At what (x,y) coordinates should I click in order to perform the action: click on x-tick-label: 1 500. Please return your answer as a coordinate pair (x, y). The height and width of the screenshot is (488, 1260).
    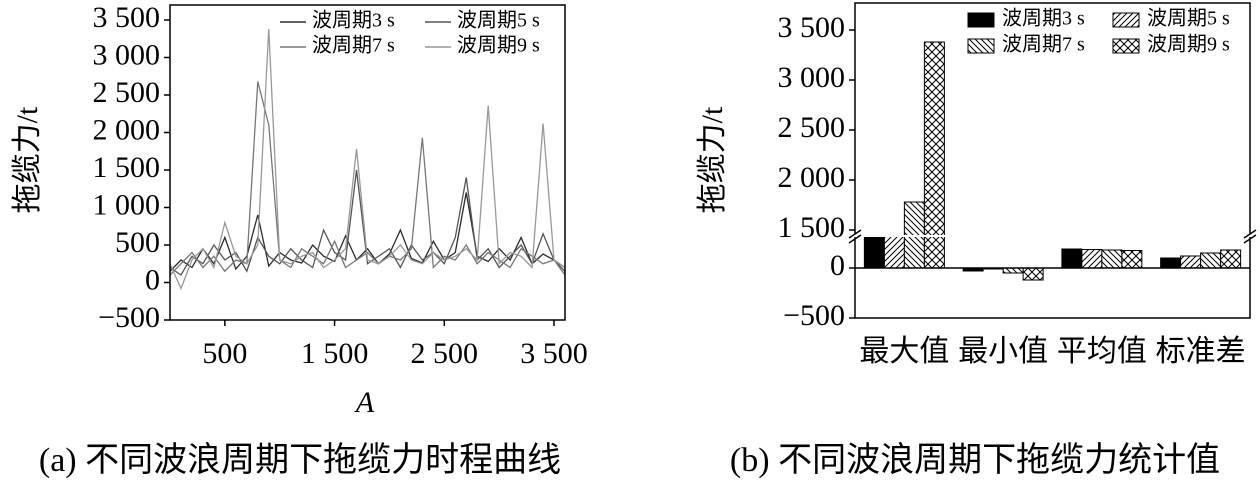
    Looking at the image, I should click on (335, 353).